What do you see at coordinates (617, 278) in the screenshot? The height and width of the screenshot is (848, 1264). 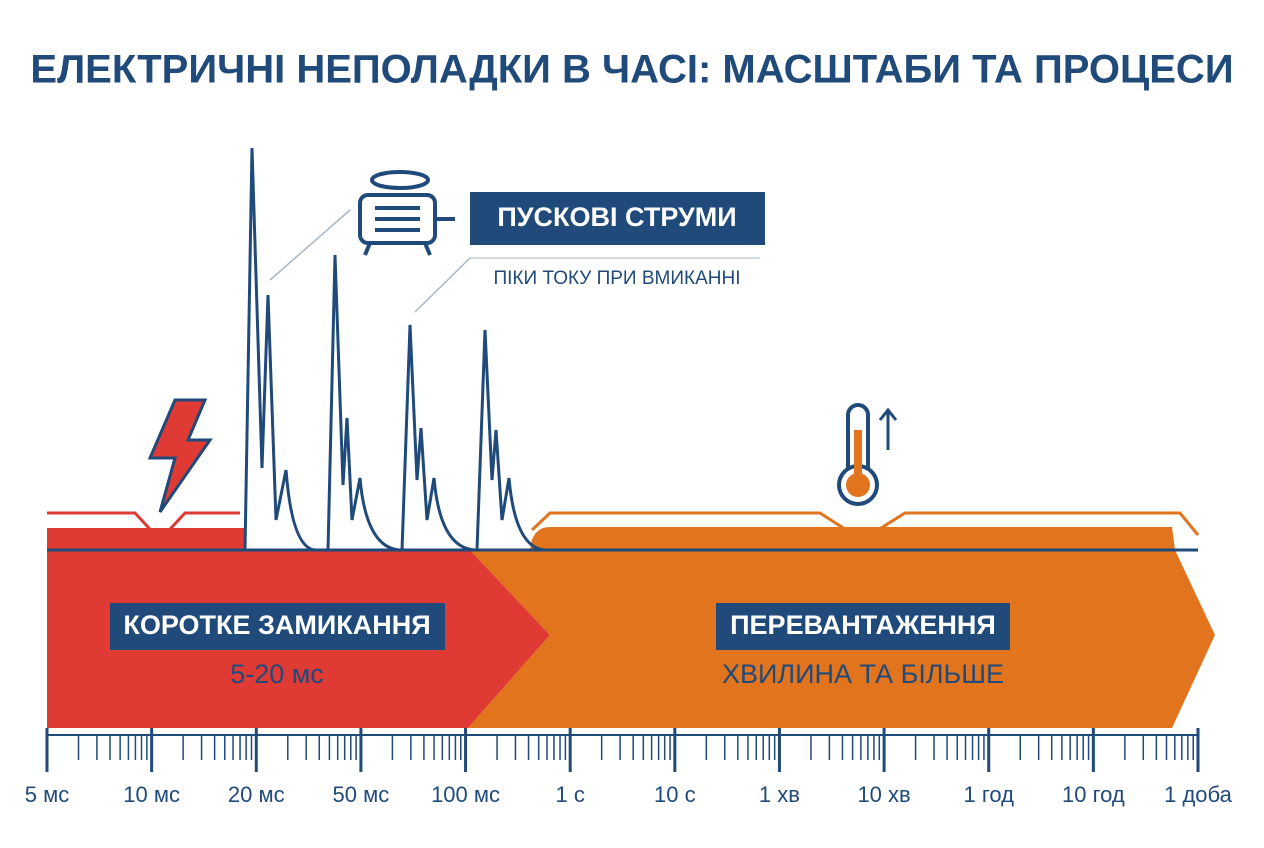 I see `inrush-caption: ПІКИ ТОКУ ПРИ ВМИКАННІ` at bounding box center [617, 278].